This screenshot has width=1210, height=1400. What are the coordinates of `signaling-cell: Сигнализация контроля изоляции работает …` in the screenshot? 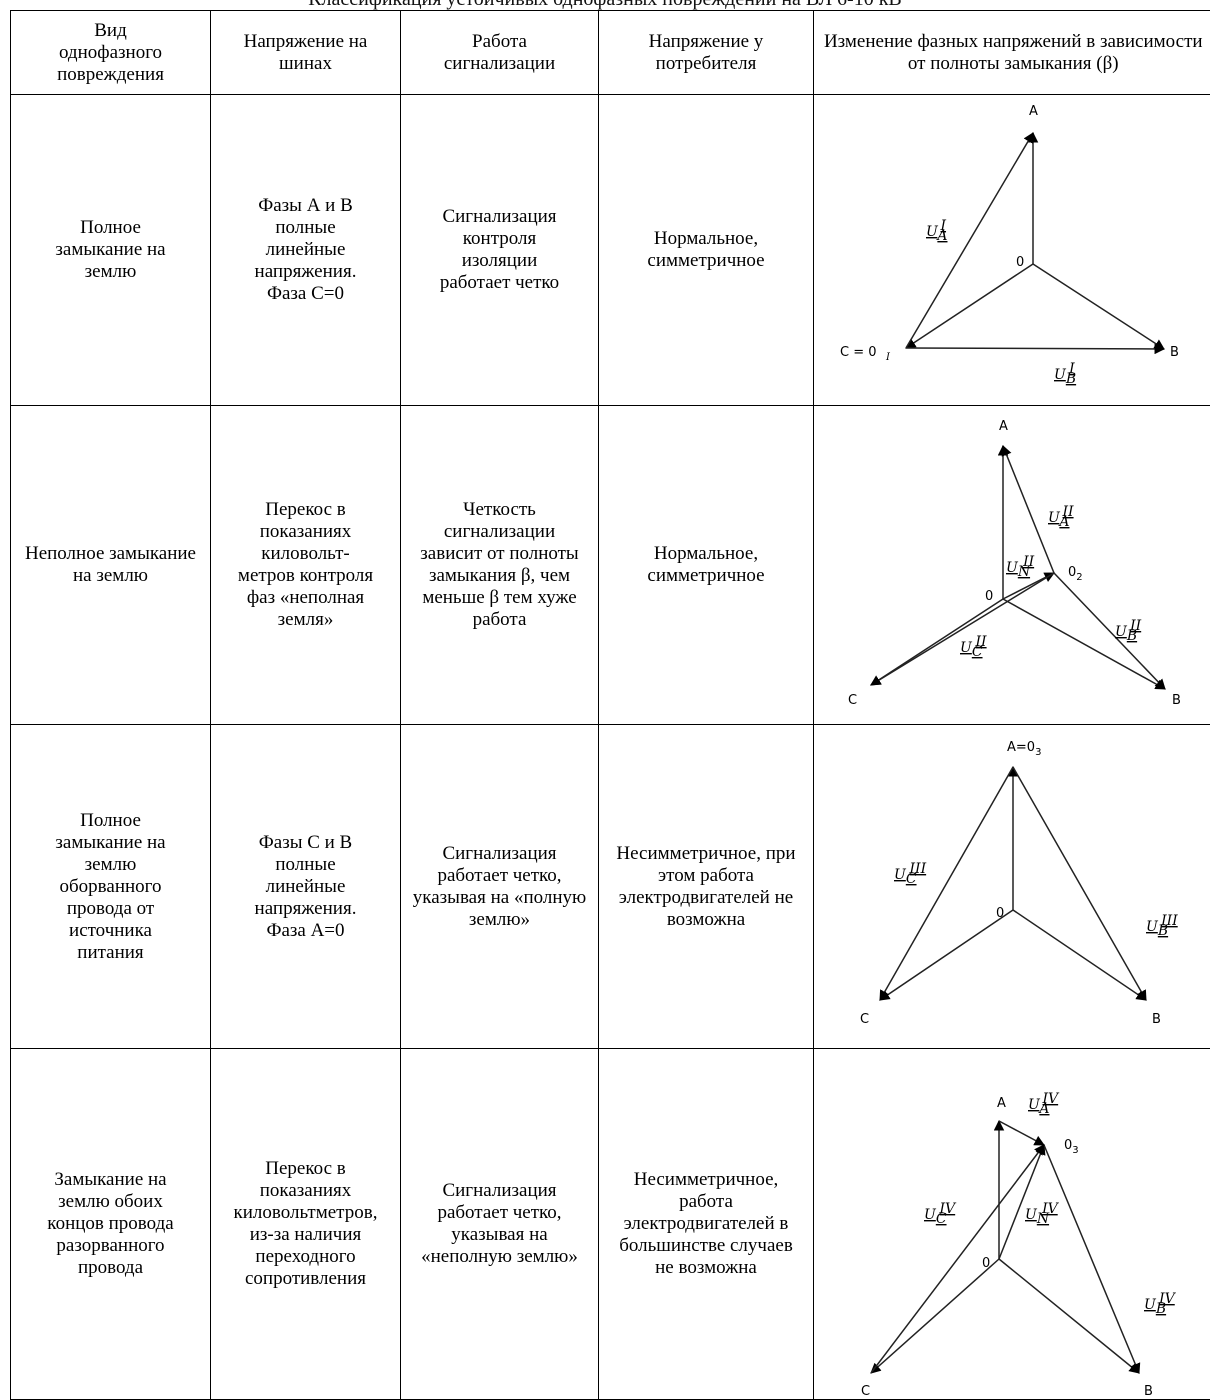 It's located at (500, 250).